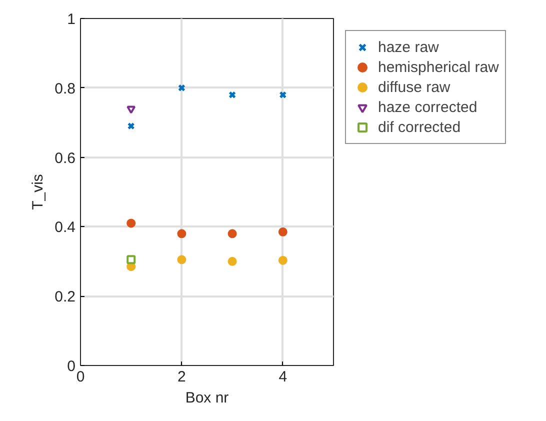 Image resolution: width=546 pixels, height=421 pixels. I want to click on y-tick-label: 0, so click(71, 366).